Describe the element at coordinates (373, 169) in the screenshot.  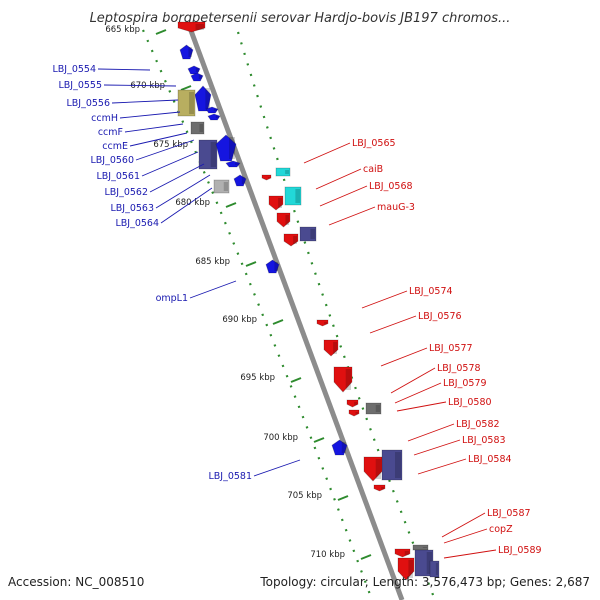
I see `gene-label-reverse: caiB` at that location.